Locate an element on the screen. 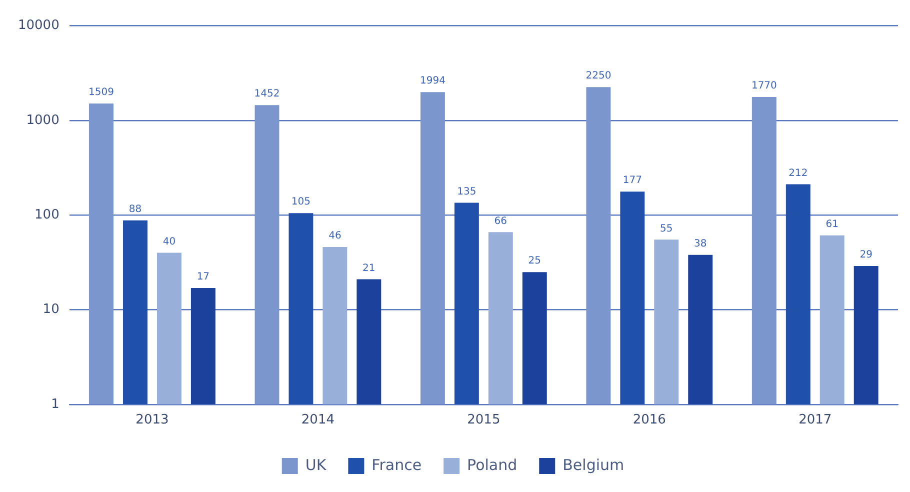 This screenshot has height=492, width=910. data-label: 88 is located at coordinates (135, 209).